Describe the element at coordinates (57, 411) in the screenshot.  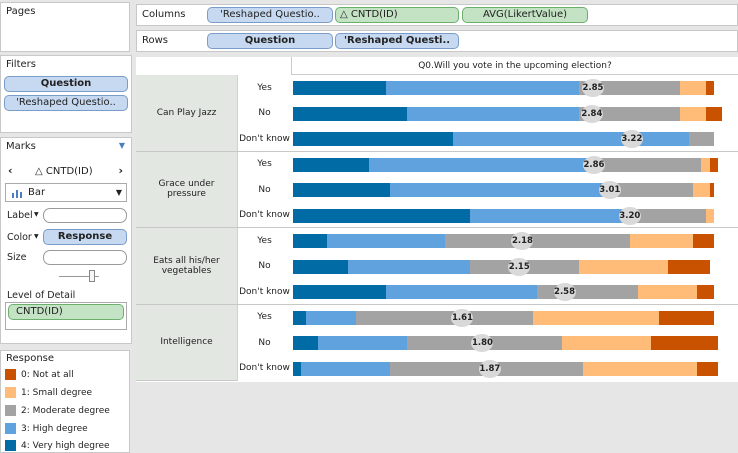
I see `legend-item: 2: Moderate degree` at that location.